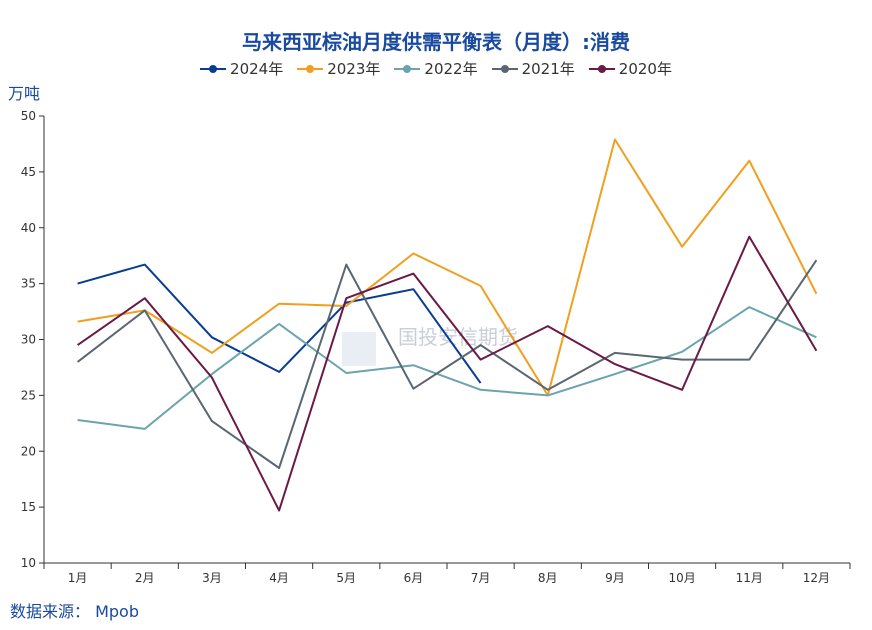 This screenshot has width=872, height=630. I want to click on legend-label: 2024年, so click(257, 69).